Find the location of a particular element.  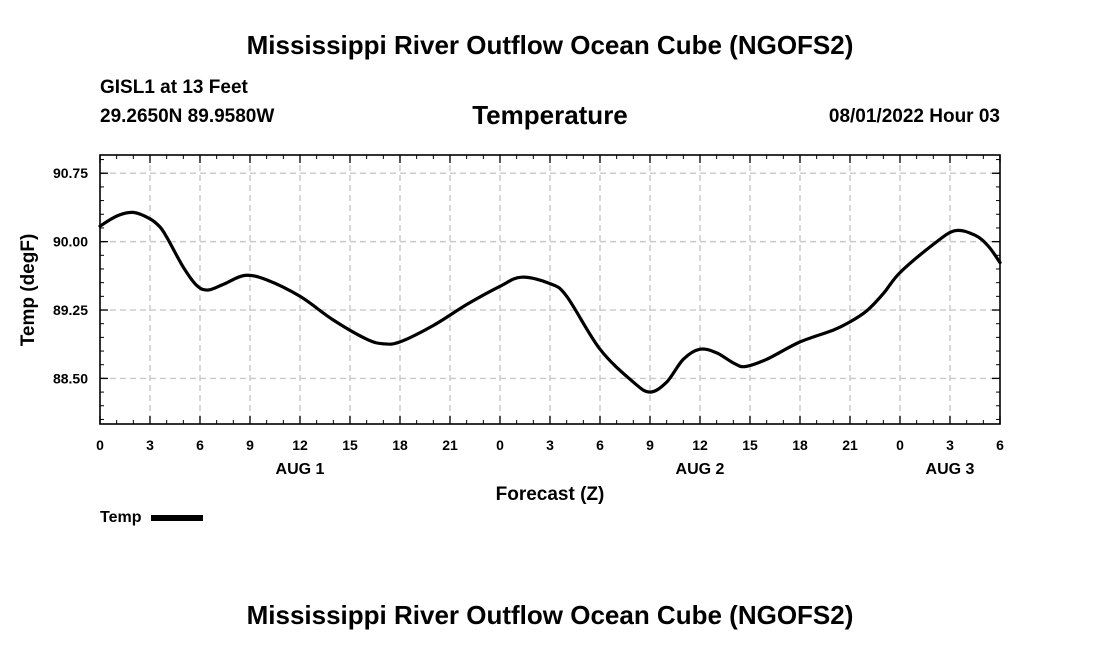

station-name: GISL1 at 13 Feet is located at coordinates (174, 87).